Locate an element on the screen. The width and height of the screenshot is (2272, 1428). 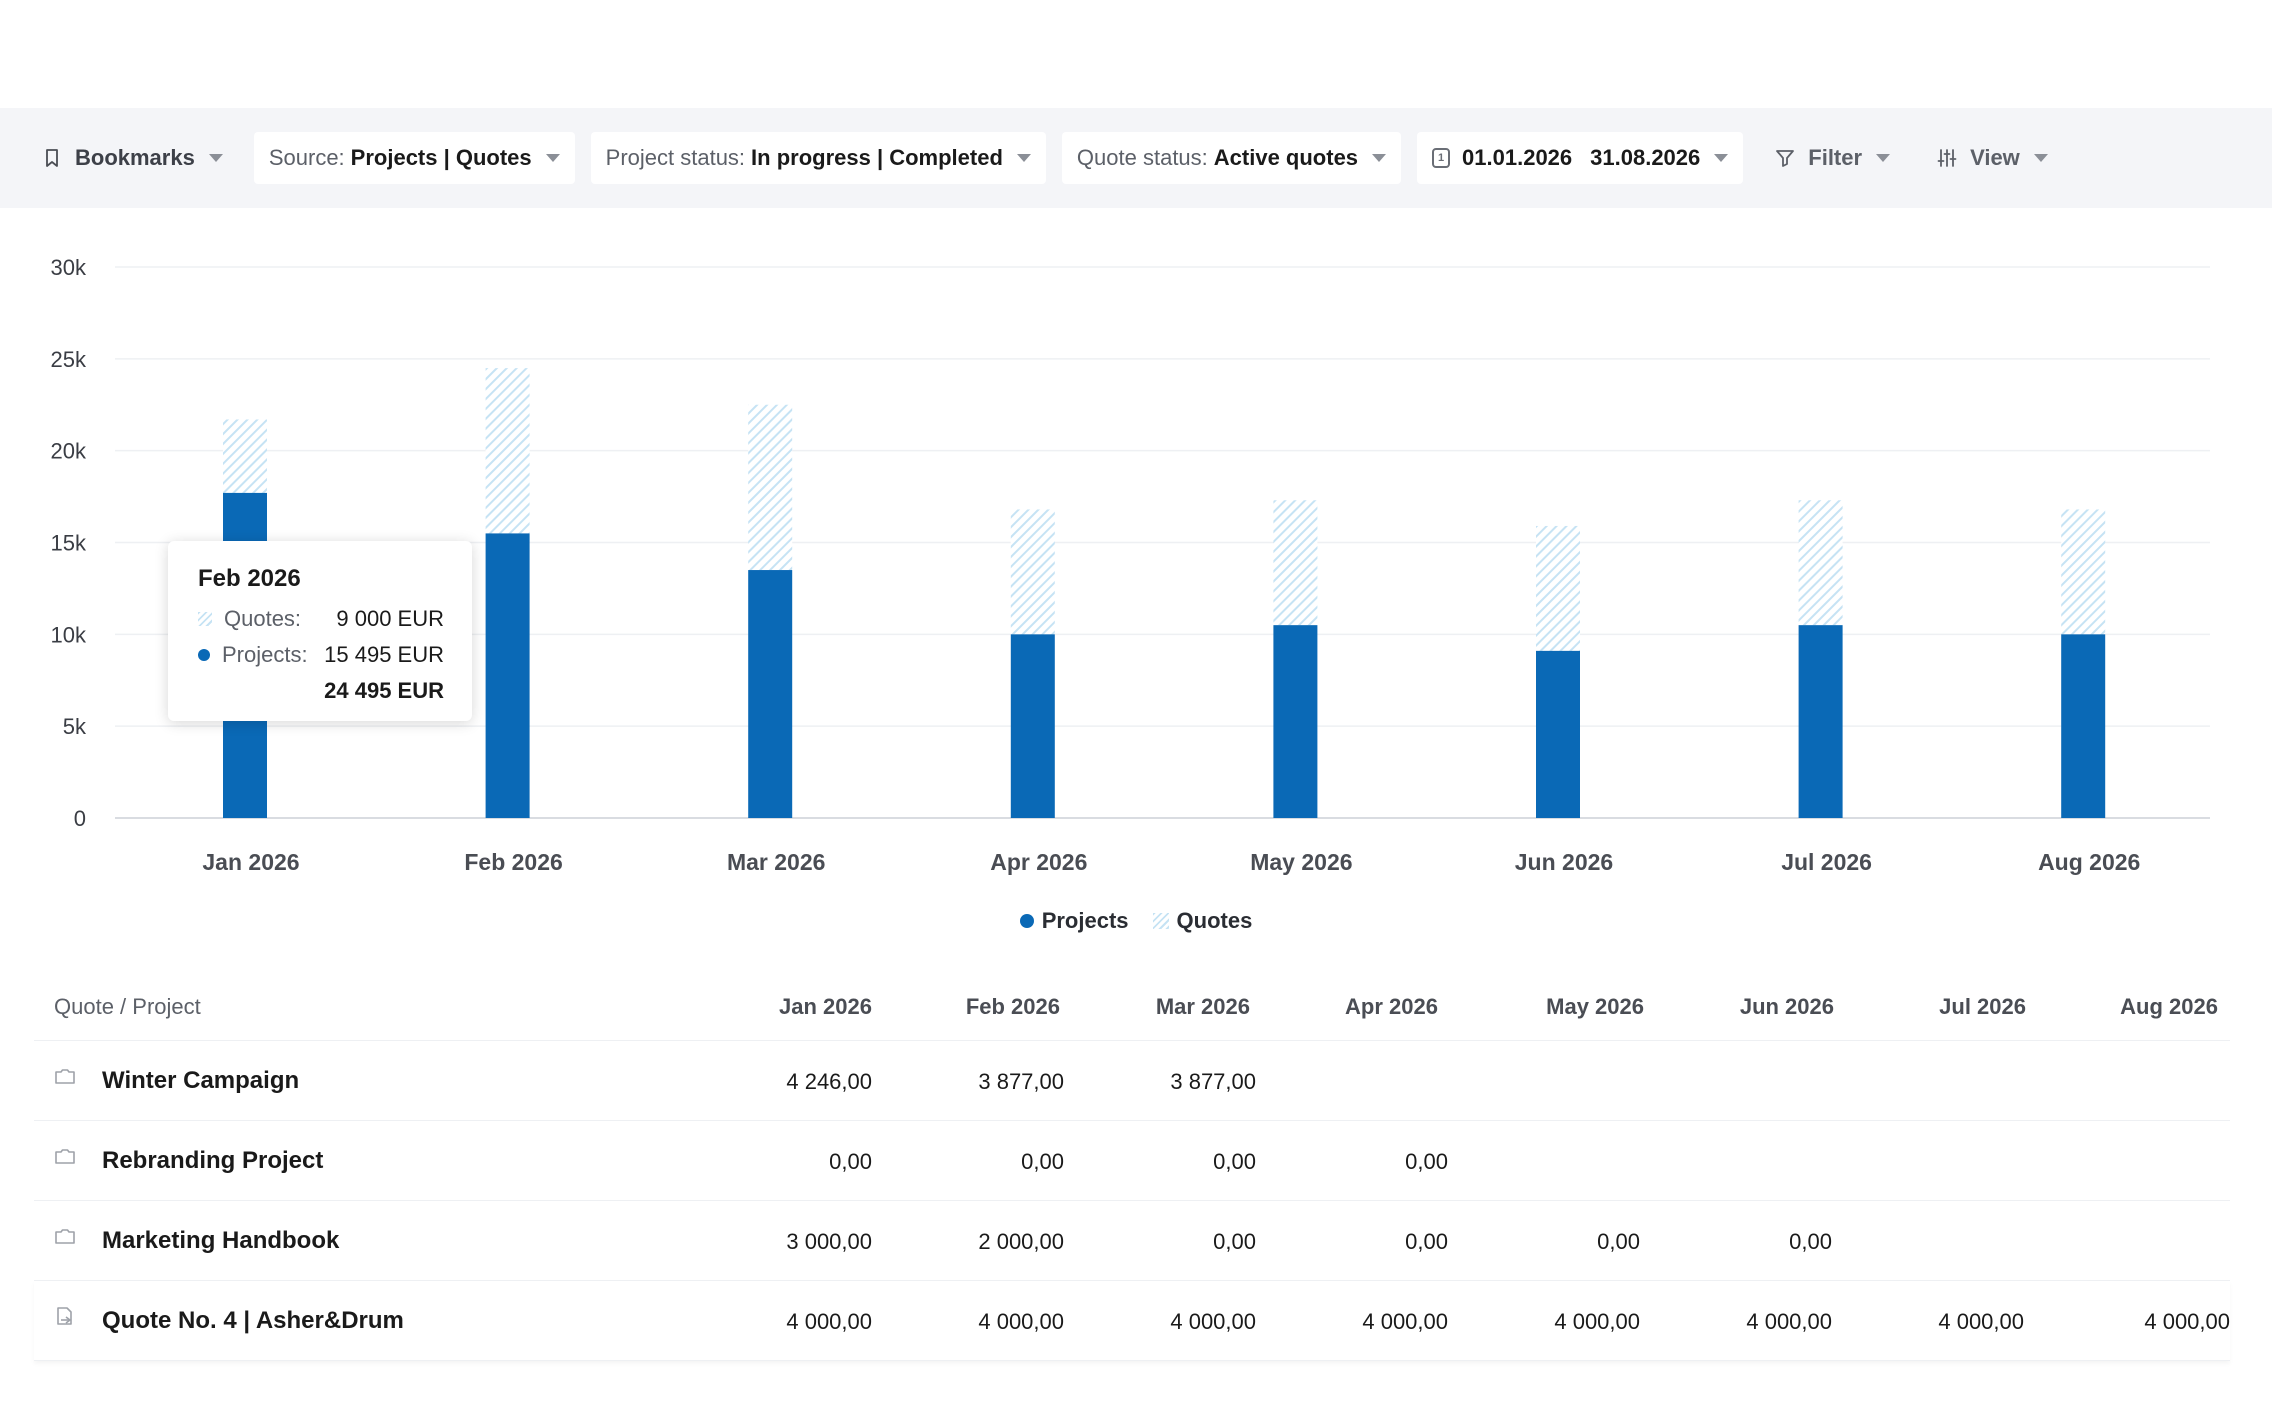
bookmarks-label: Bookmarks is located at coordinates (135, 157).